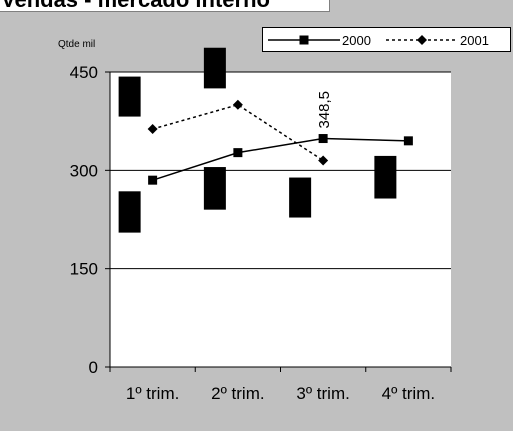 This screenshot has width=513, height=431. I want to click on data-label: 348,5, so click(324, 110).